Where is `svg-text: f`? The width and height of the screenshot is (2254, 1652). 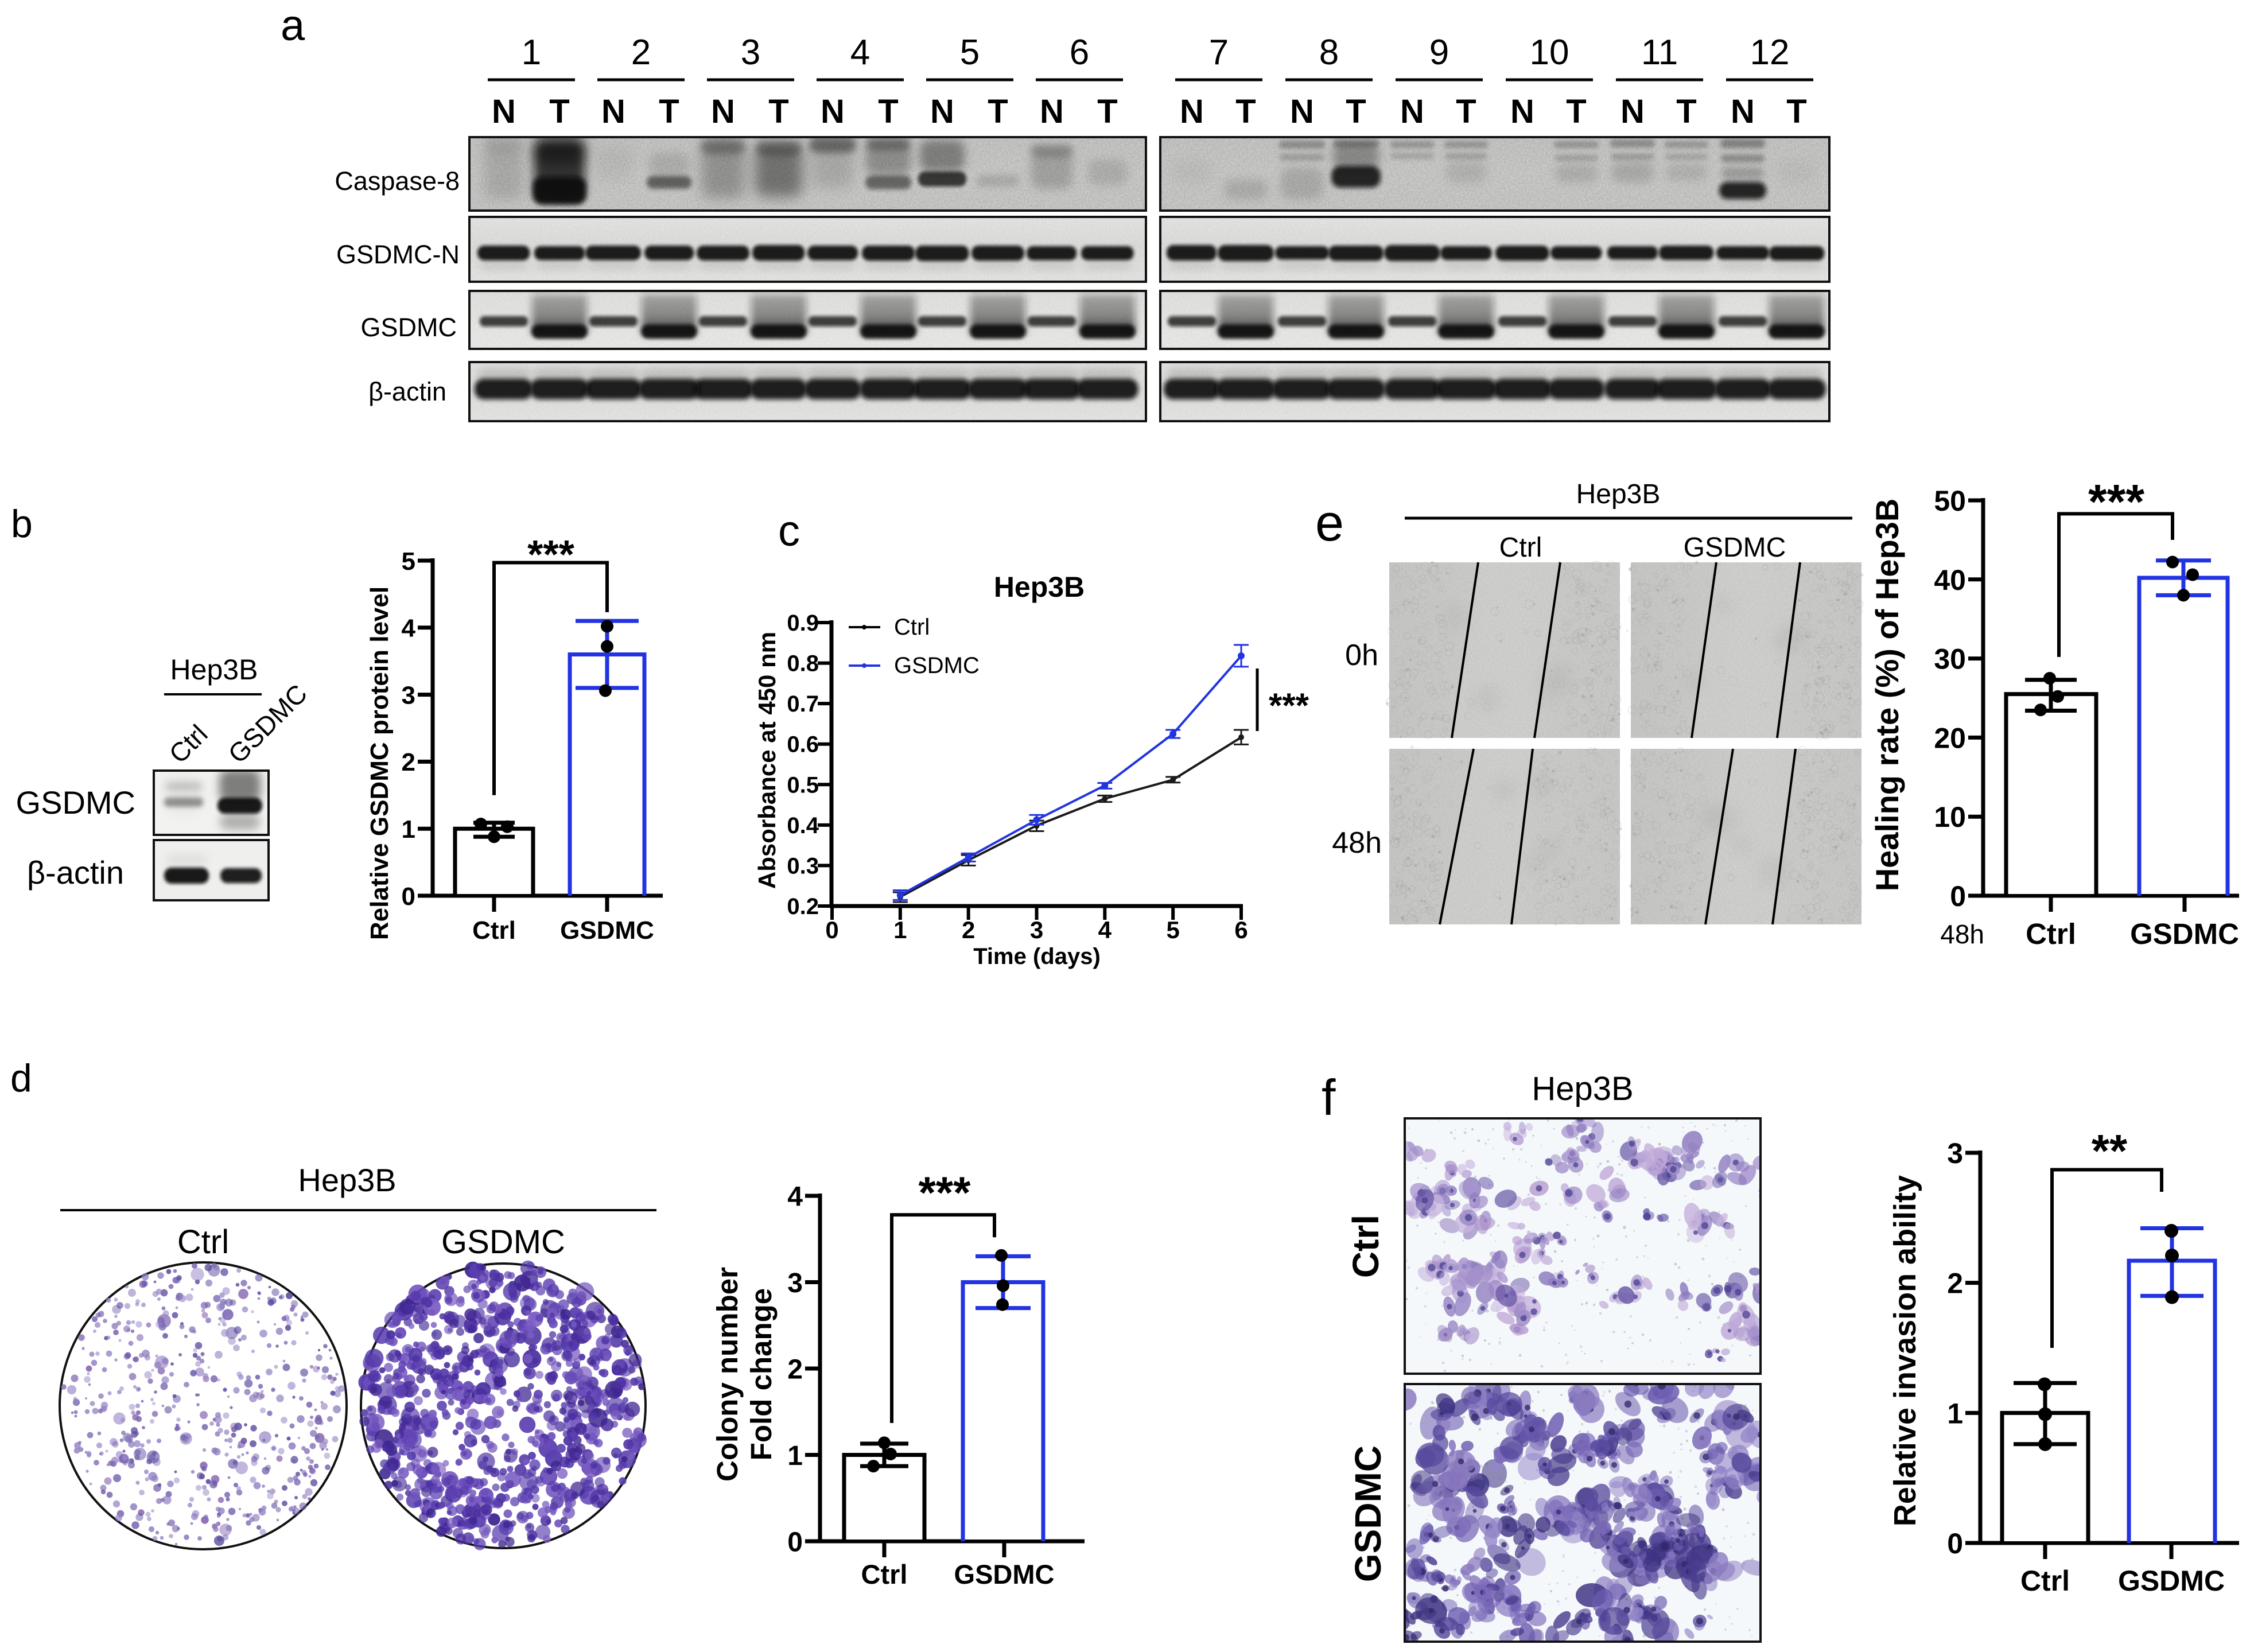 svg-text: f is located at coordinates (1329, 1097).